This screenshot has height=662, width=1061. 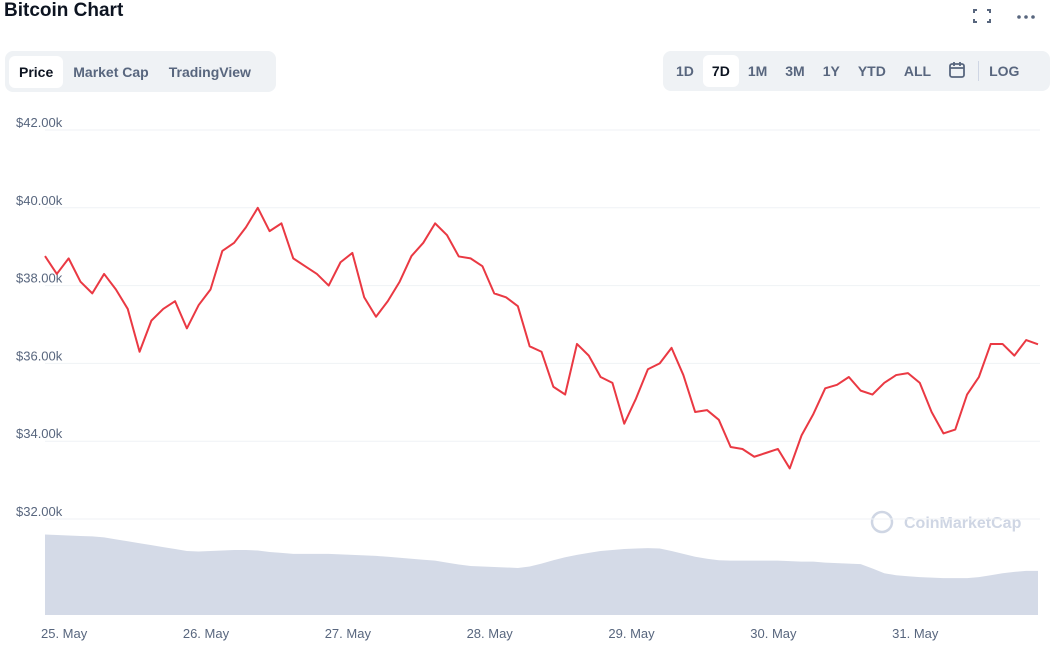 I want to click on x-tick-label: 31. May, so click(x=915, y=633).